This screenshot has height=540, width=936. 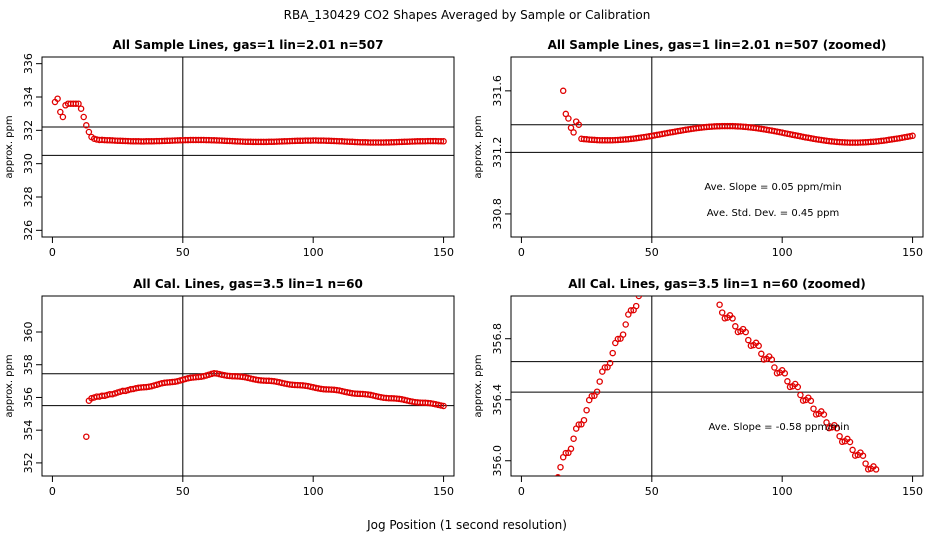 What do you see at coordinates (28, 230) in the screenshot?
I see `y-tick-label: 326` at bounding box center [28, 230].